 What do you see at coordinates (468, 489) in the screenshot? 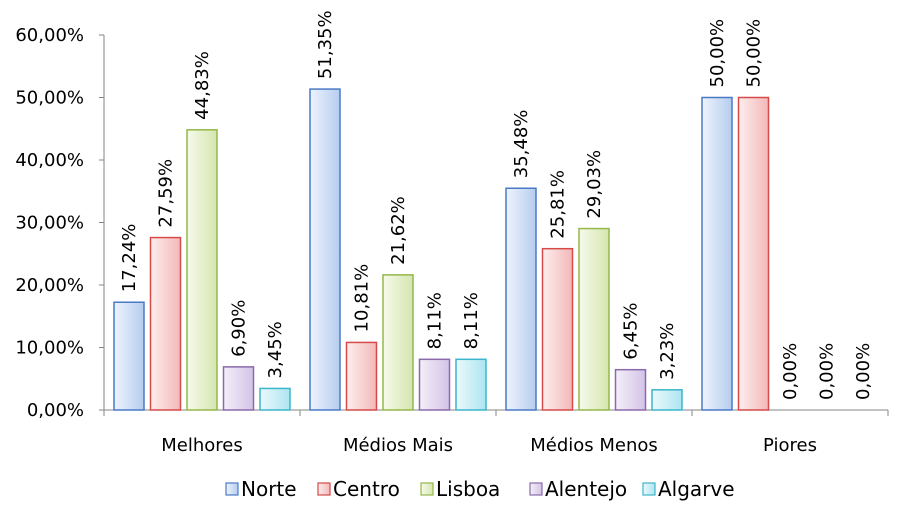
I see `legend-label: Lisboa` at bounding box center [468, 489].